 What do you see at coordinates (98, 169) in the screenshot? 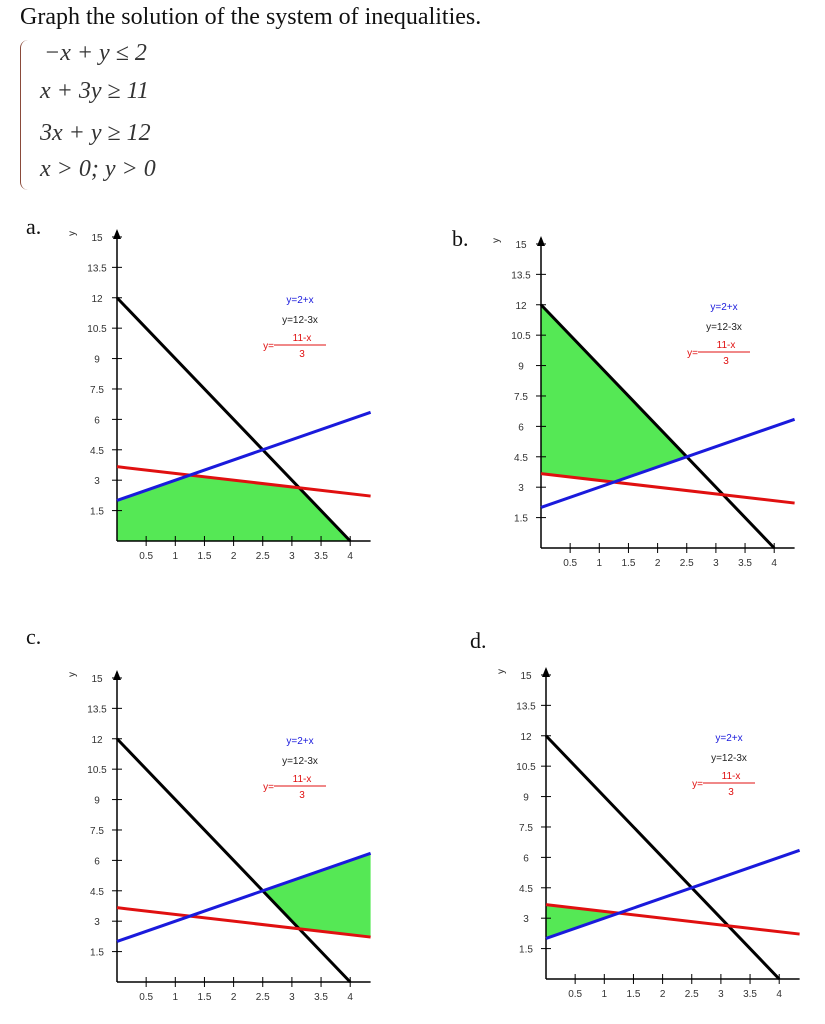
I see `inequality-4: x > 0; y > 0` at bounding box center [98, 169].